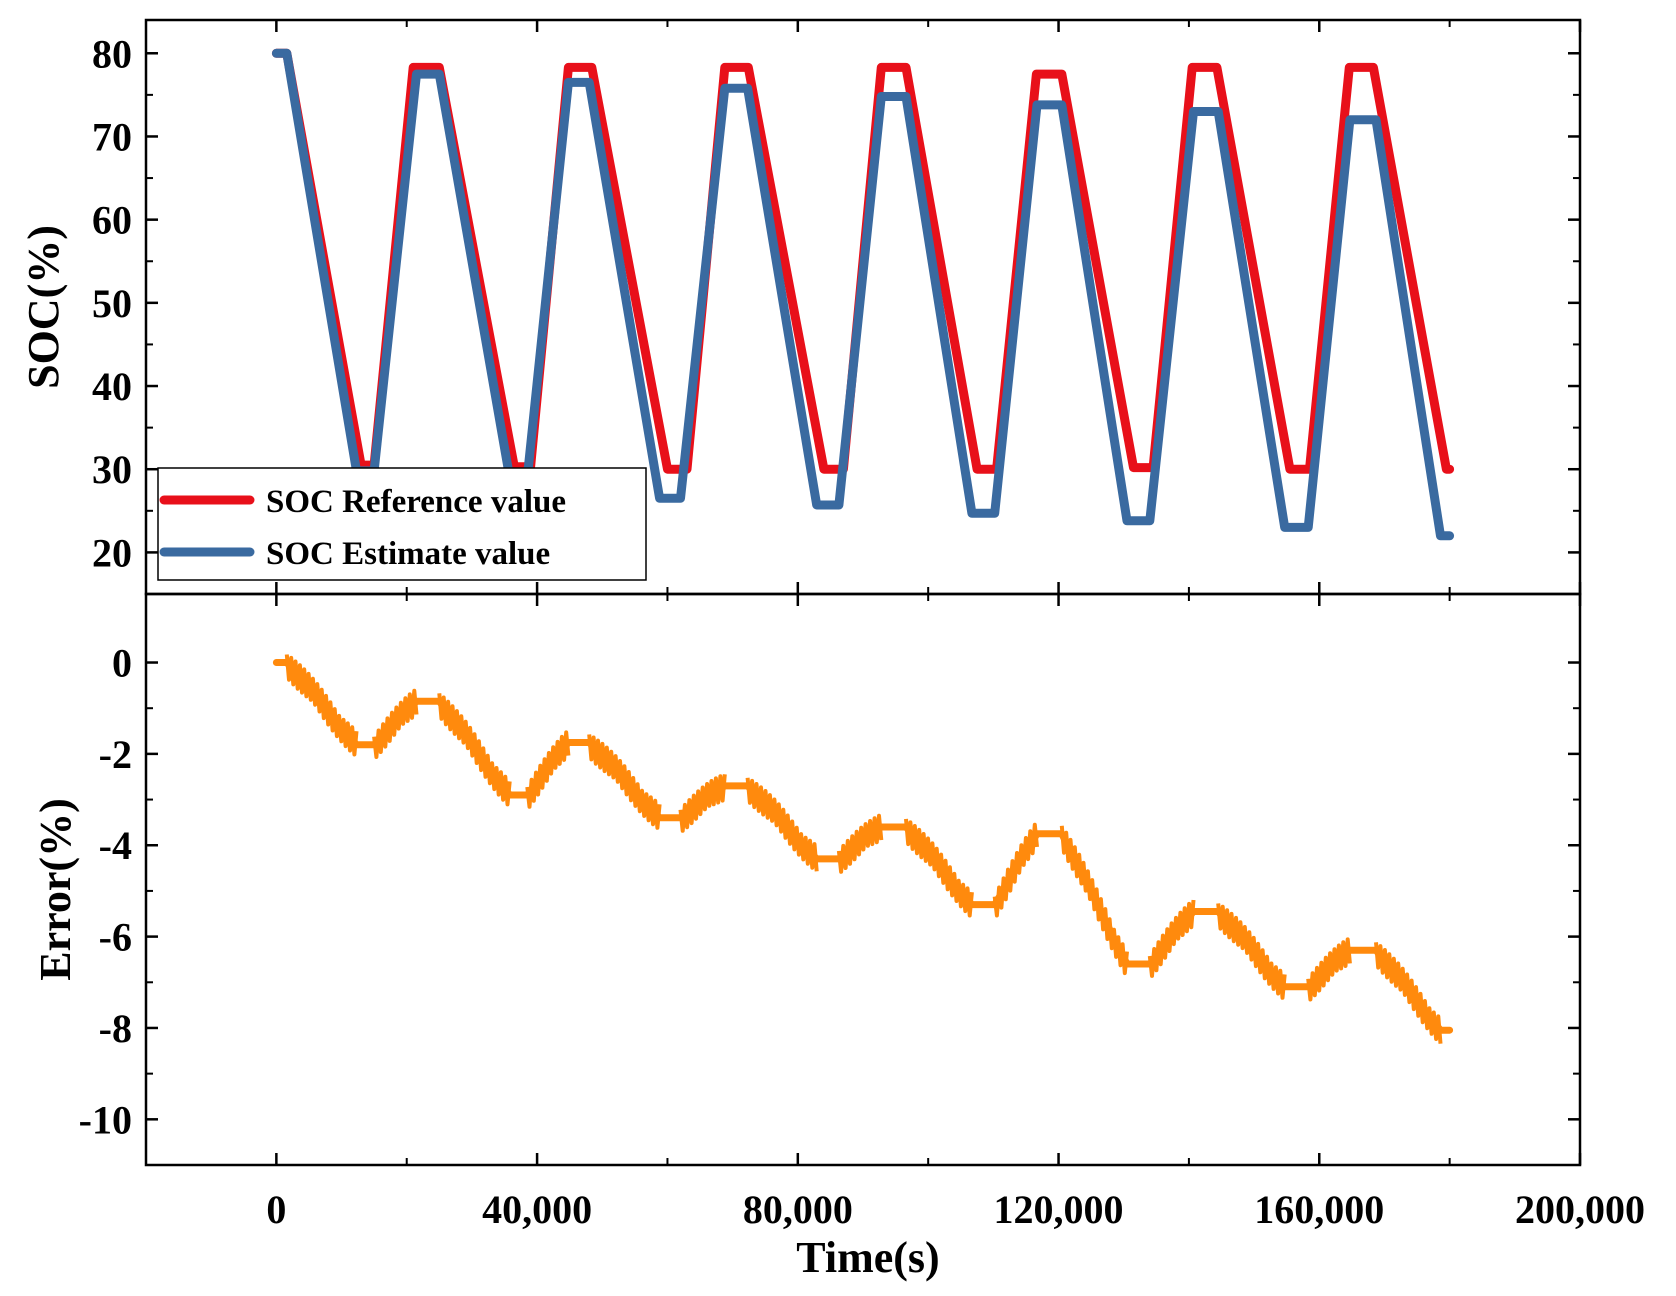 The height and width of the screenshot is (1296, 1676). I want to click on time-x-axis-label: Time(s), so click(867, 1257).